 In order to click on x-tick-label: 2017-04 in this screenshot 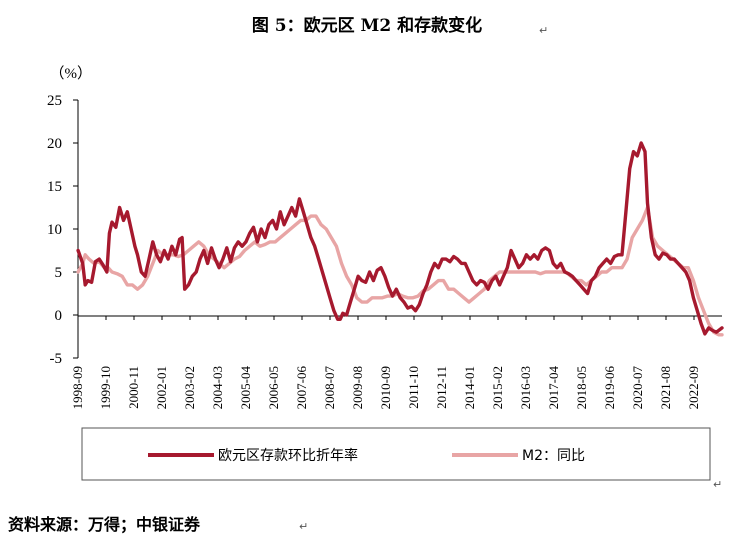, I will do `click(553, 388)`.